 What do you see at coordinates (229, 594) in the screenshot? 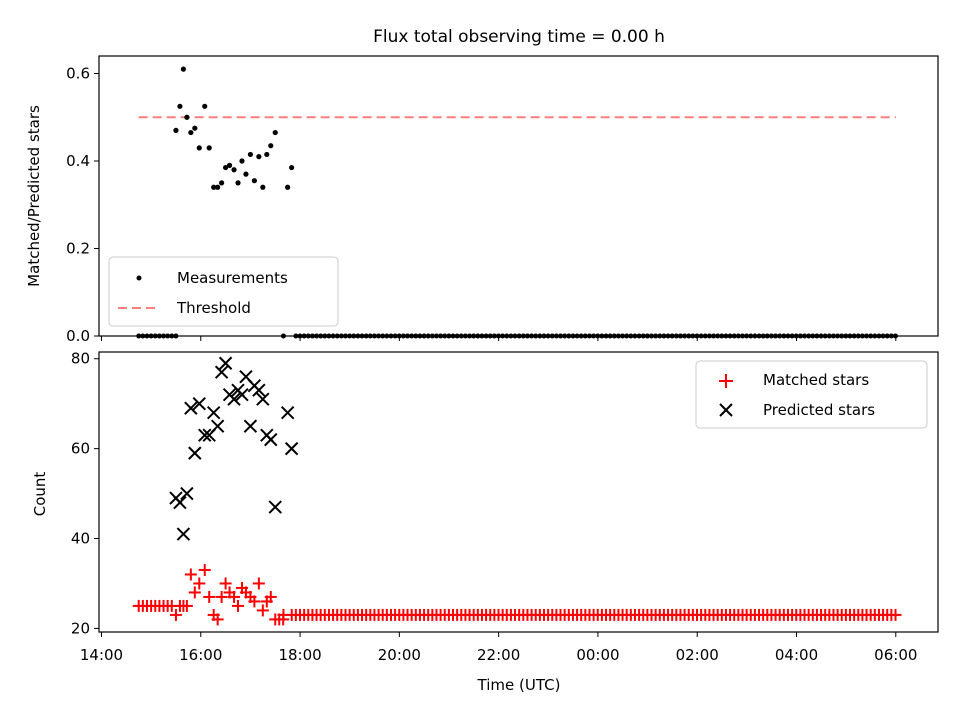
I see `matched-star-points` at bounding box center [229, 594].